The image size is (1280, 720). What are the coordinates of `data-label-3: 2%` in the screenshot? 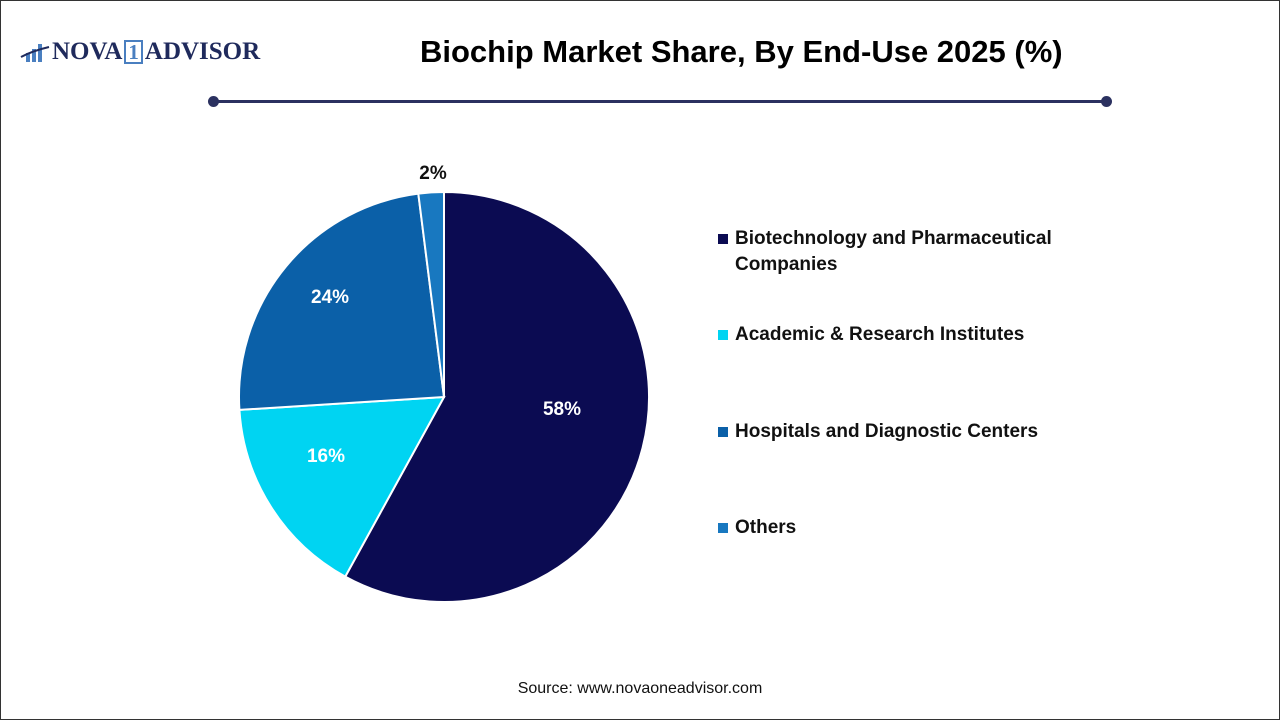 It's located at (433, 173).